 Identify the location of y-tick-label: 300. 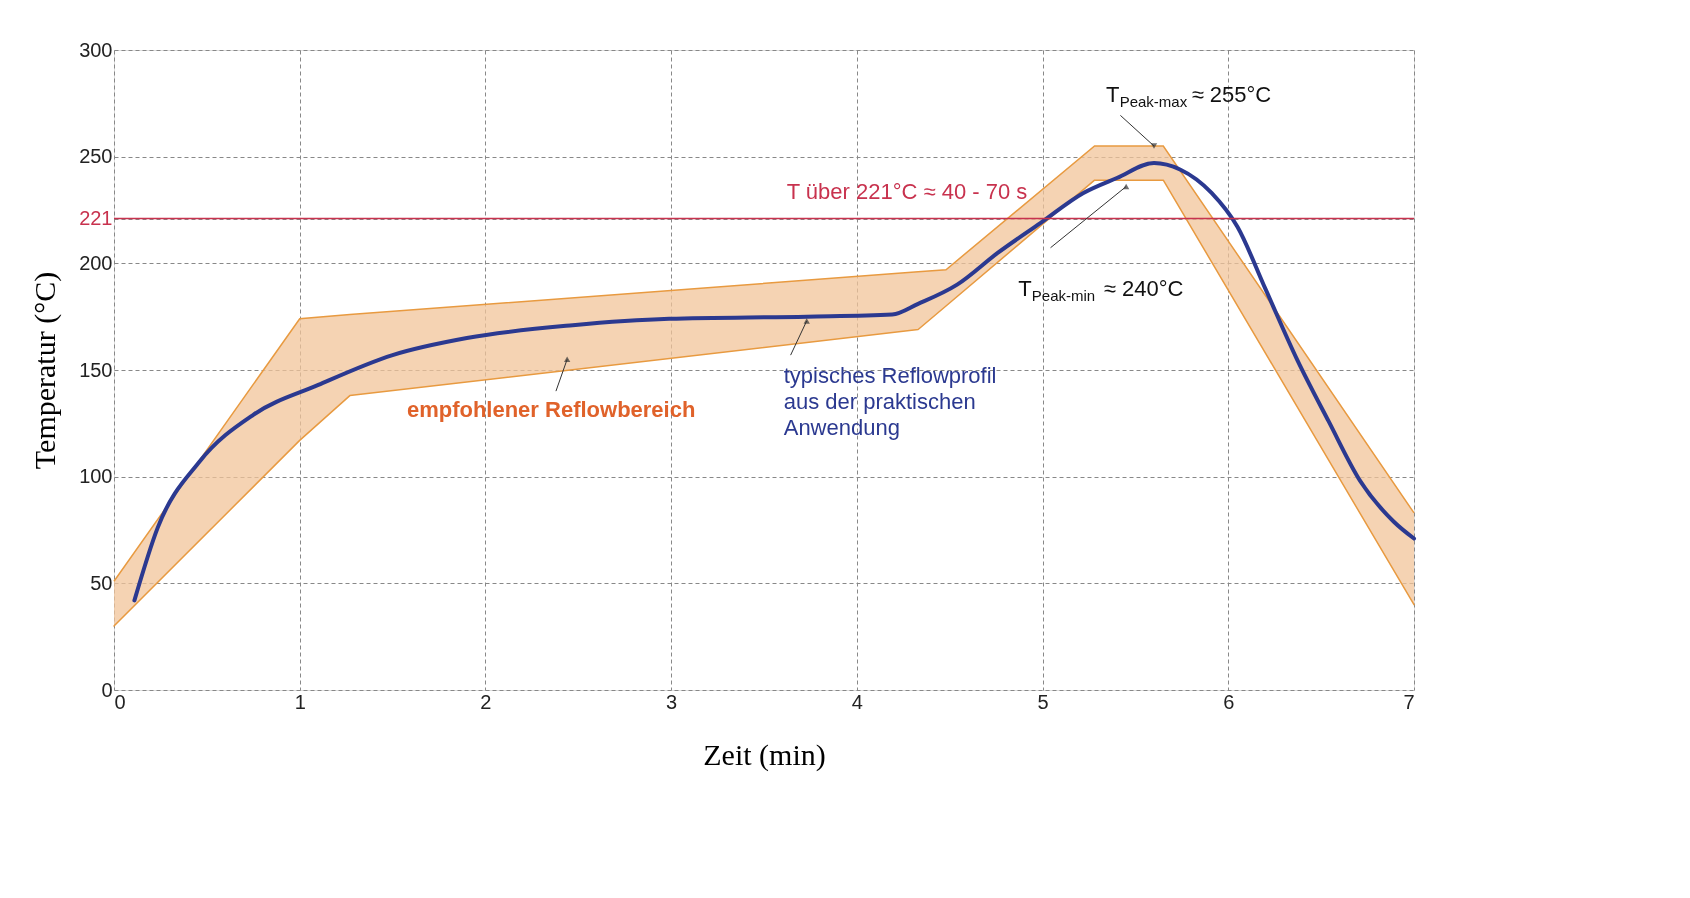
(96, 49).